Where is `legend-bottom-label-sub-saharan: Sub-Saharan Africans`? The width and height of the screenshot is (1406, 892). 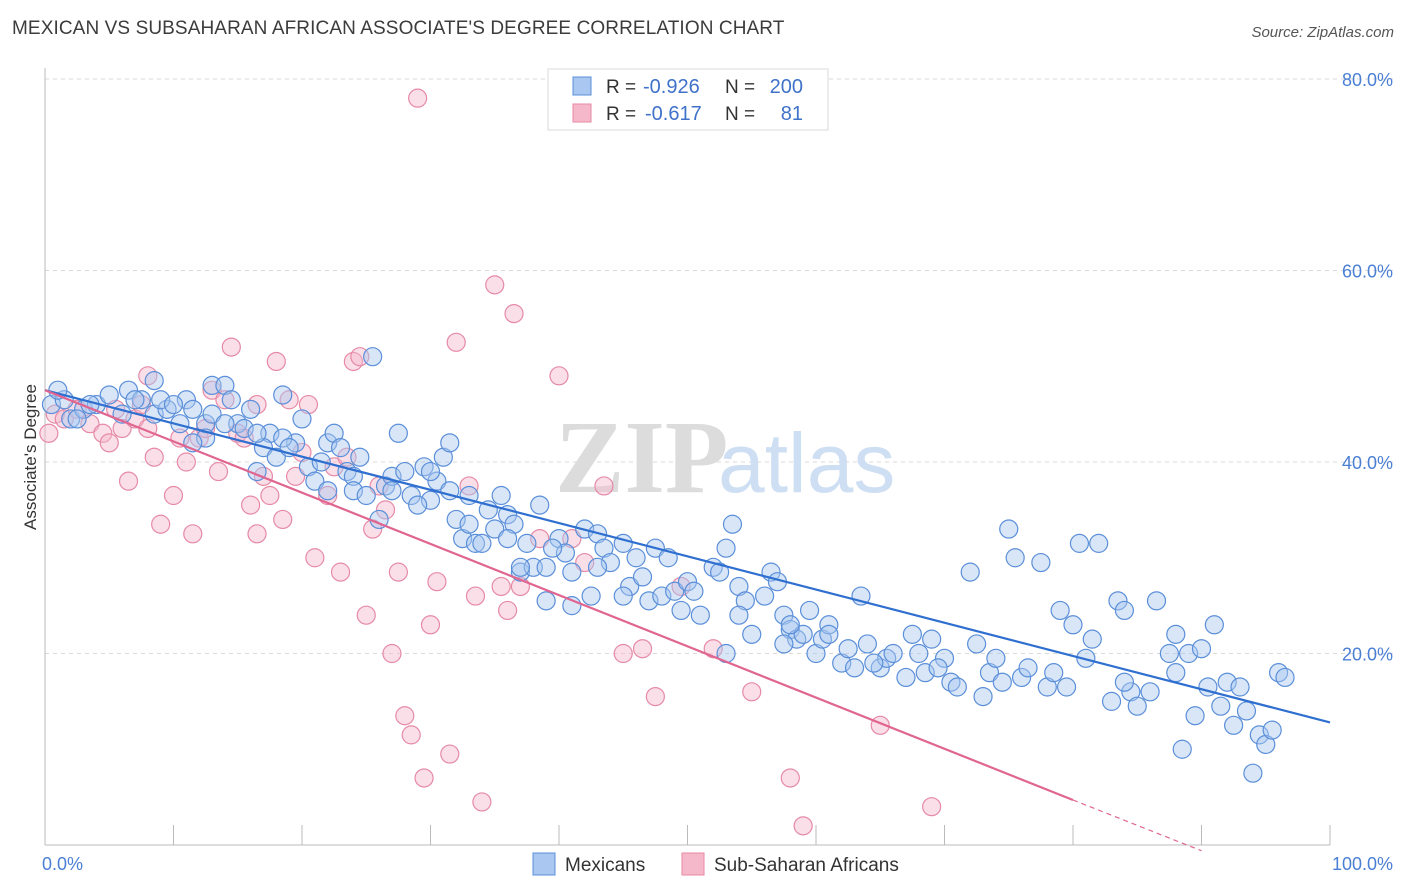 legend-bottom-label-sub-saharan: Sub-Saharan Africans is located at coordinates (806, 865).